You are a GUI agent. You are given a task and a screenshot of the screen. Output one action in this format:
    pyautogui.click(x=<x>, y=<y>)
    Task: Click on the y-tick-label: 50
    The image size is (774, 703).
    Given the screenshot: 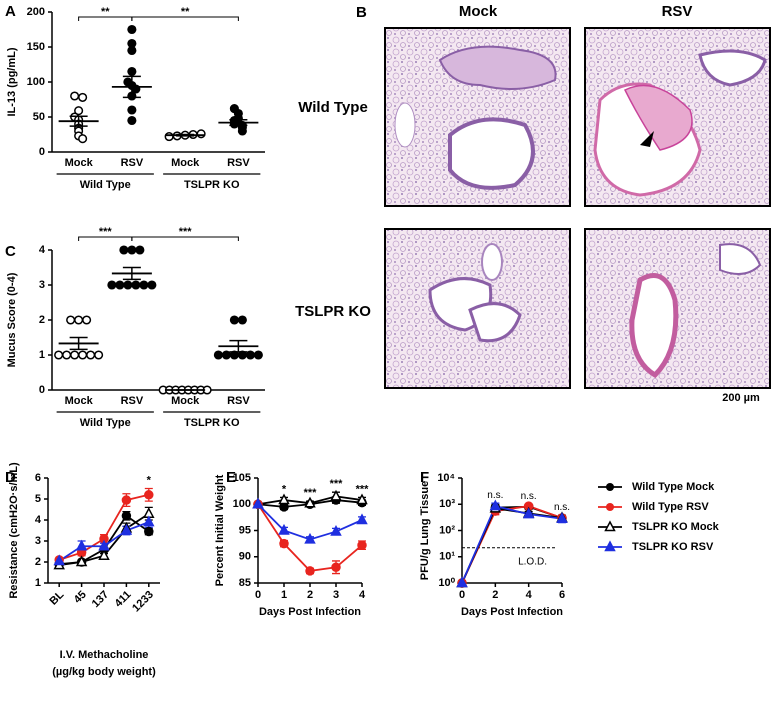 What is the action you would take?
    pyautogui.click(x=39, y=117)
    